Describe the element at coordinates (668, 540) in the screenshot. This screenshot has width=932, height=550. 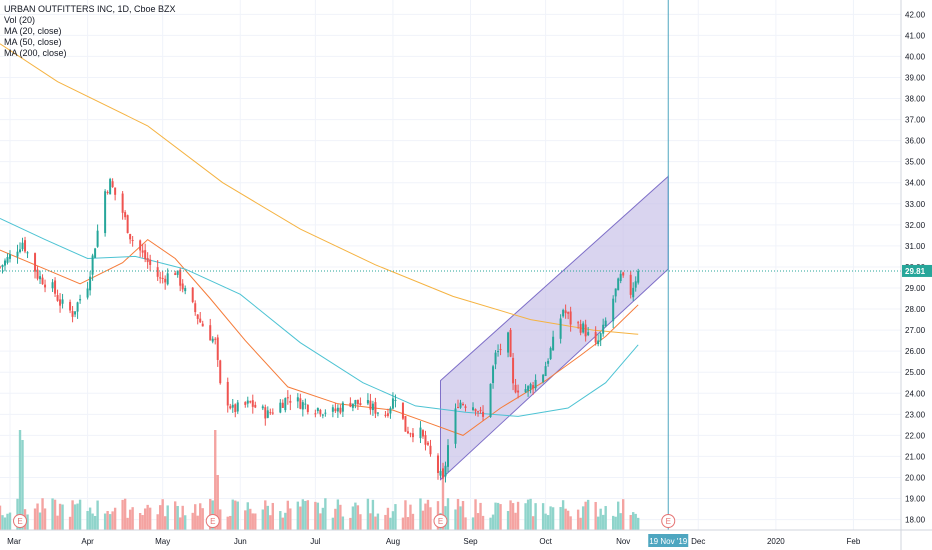
I see `crosshair-date-bg` at that location.